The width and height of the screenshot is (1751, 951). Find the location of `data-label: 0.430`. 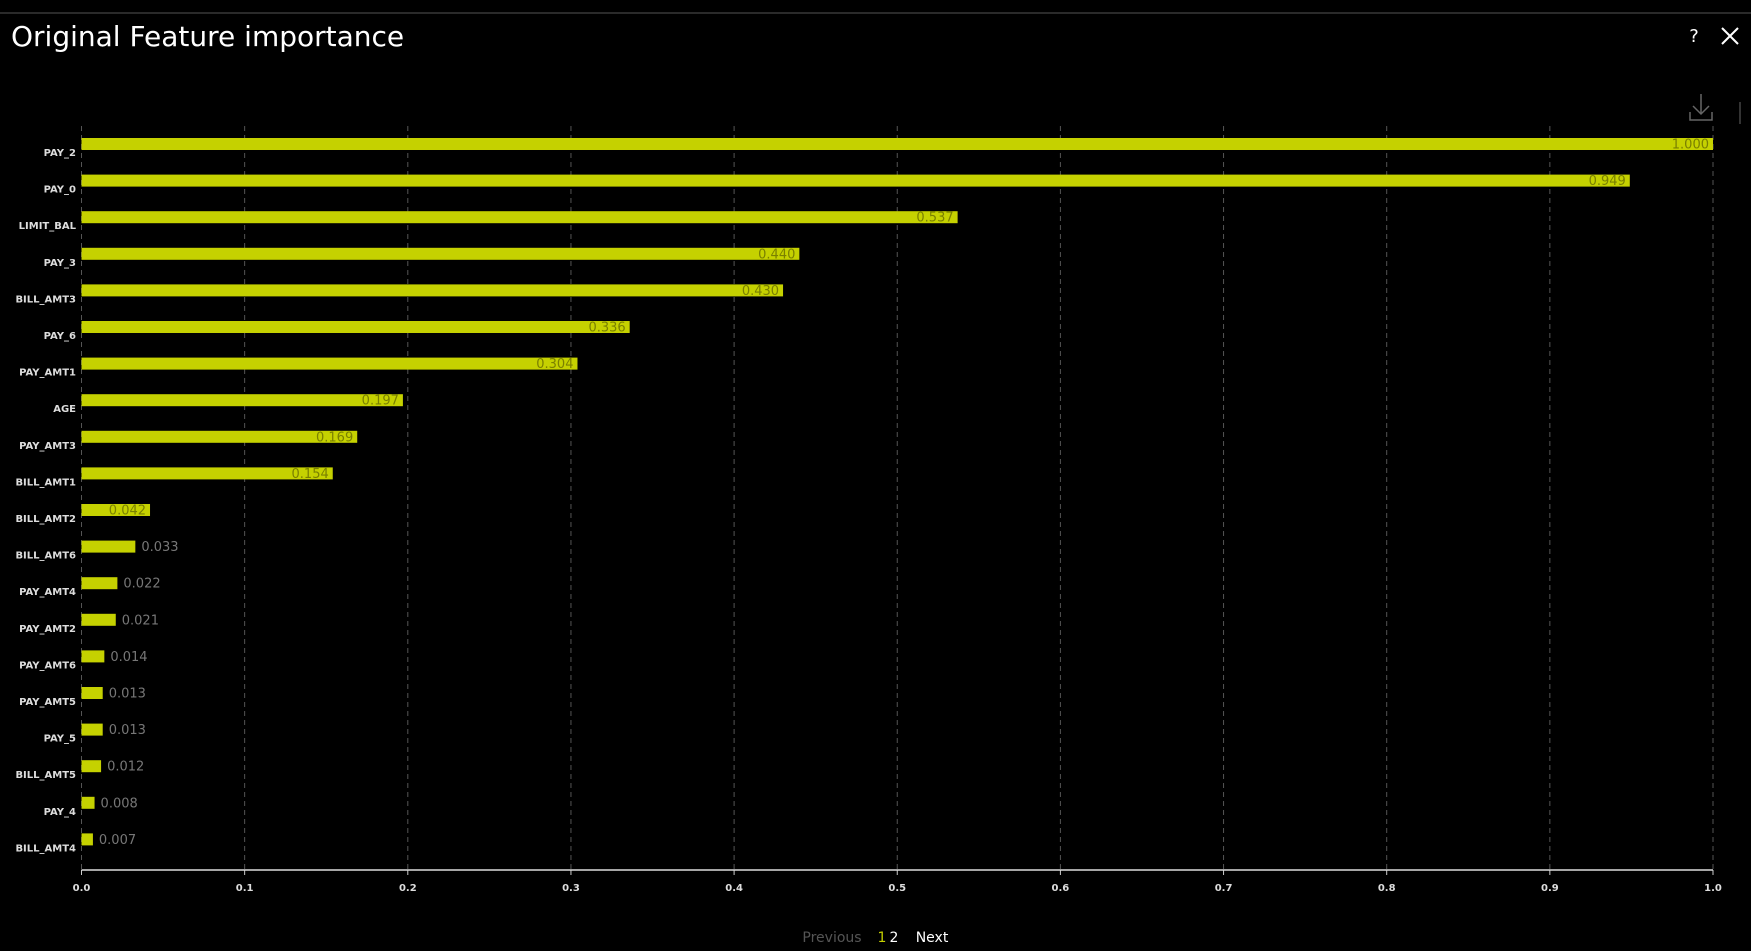

data-label: 0.430 is located at coordinates (760, 291).